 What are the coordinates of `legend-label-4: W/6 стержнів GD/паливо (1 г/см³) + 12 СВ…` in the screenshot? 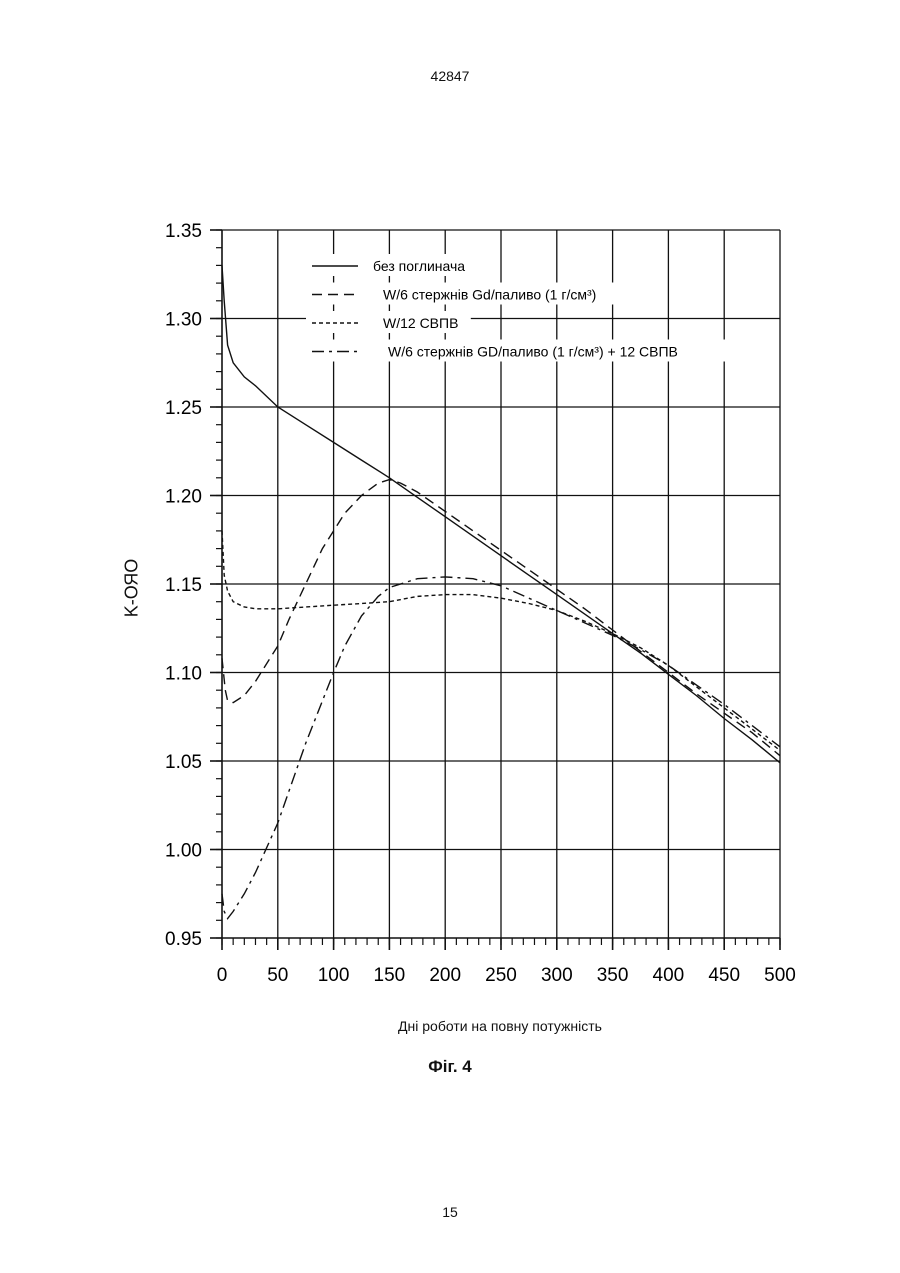 It's located at (533, 352).